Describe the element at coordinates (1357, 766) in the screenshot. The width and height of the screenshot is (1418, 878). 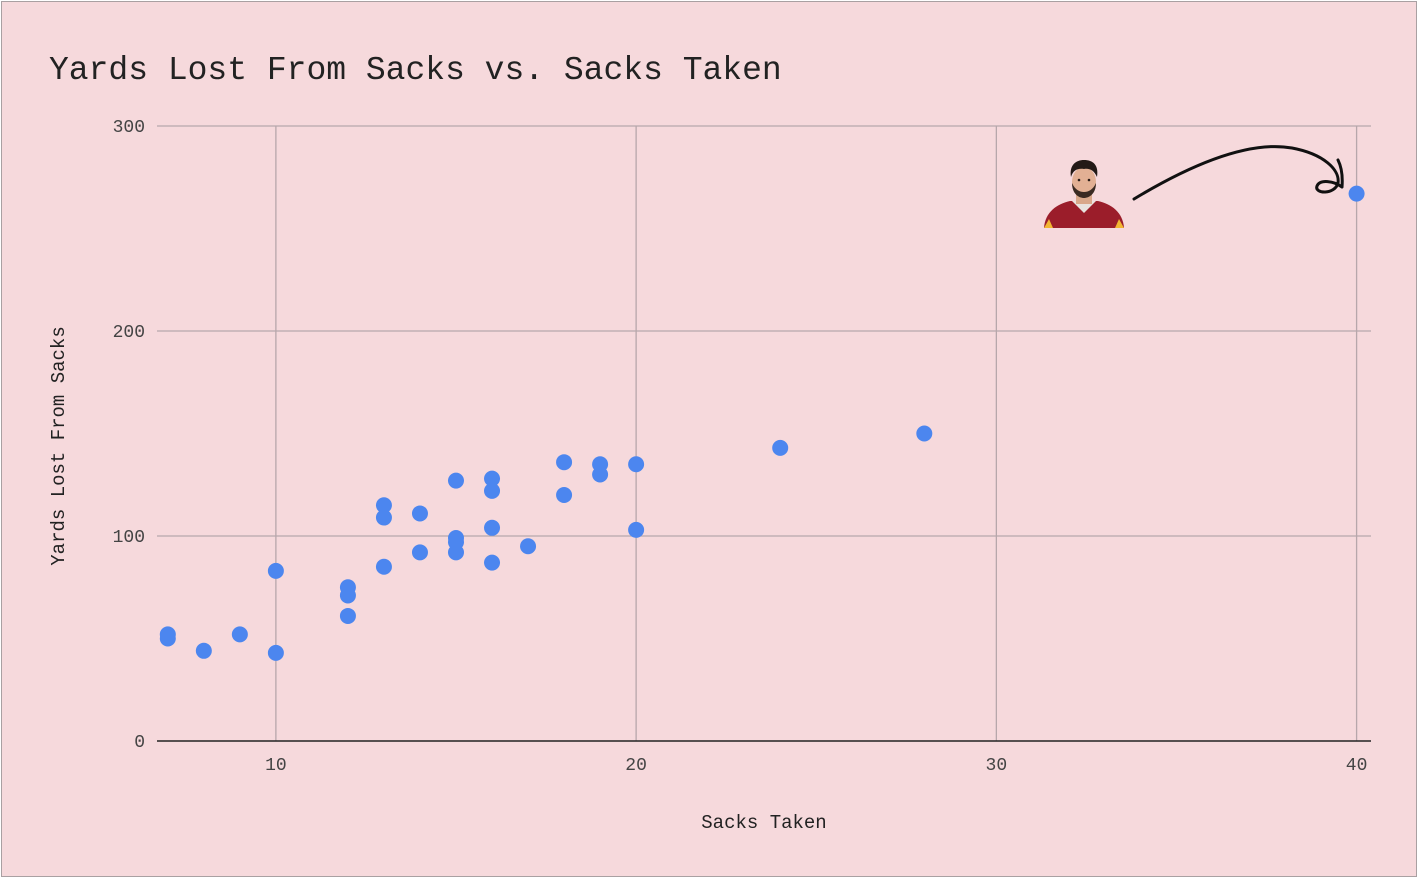
I see `x-tick-label: 40` at that location.